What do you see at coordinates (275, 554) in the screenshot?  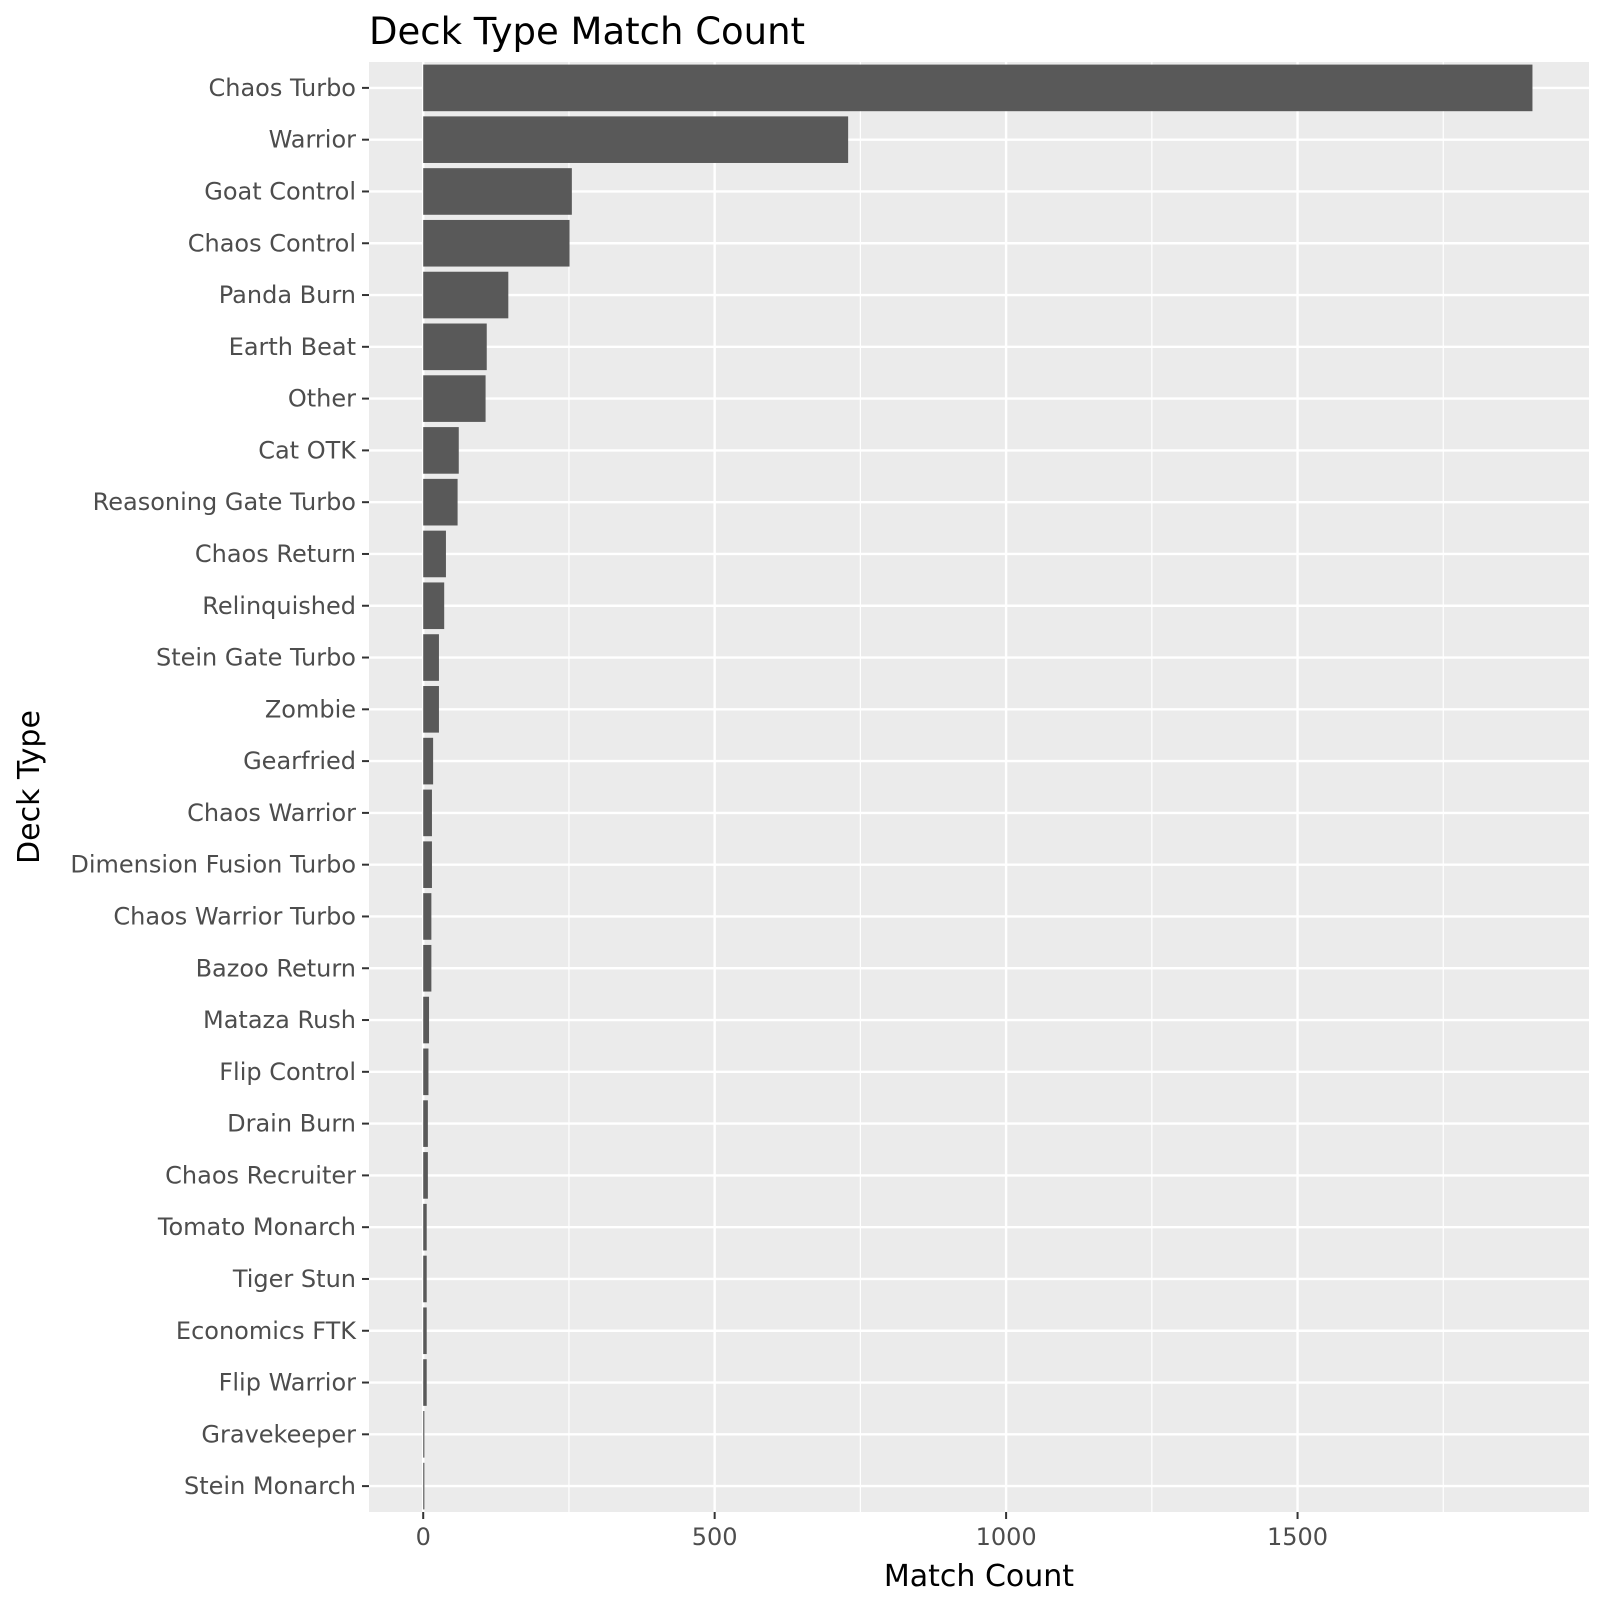 I see `y-tick-label: Chaos Return` at bounding box center [275, 554].